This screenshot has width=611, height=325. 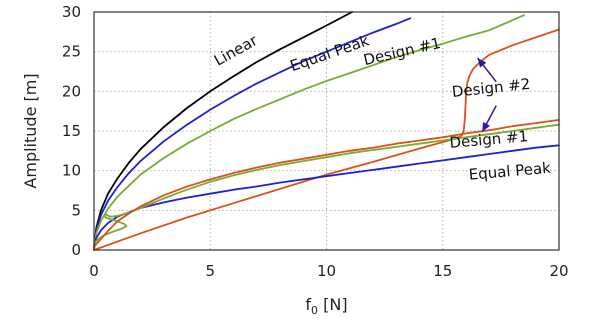 What do you see at coordinates (487, 95) in the screenshot?
I see `annotation-arrows` at bounding box center [487, 95].